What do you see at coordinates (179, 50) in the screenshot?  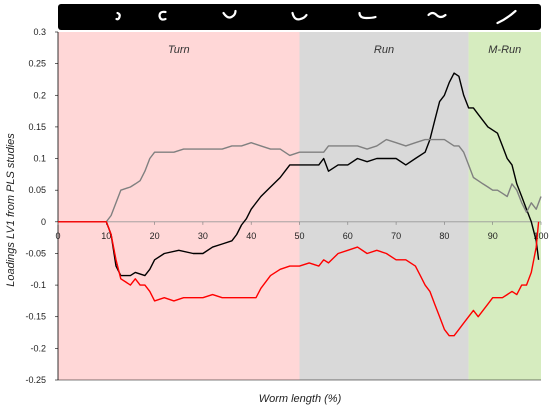 I see `region-label-turn: Turn` at bounding box center [179, 50].